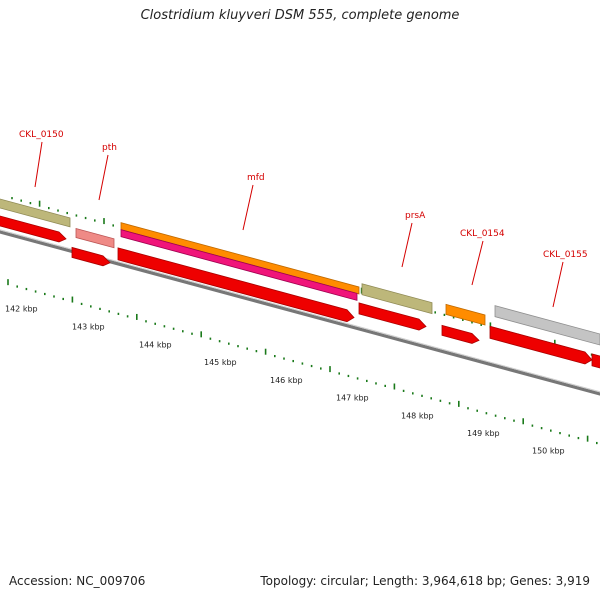 The image size is (600, 600). What do you see at coordinates (248, 207) in the screenshot?
I see `cds-label-mfd-leader` at bounding box center [248, 207].